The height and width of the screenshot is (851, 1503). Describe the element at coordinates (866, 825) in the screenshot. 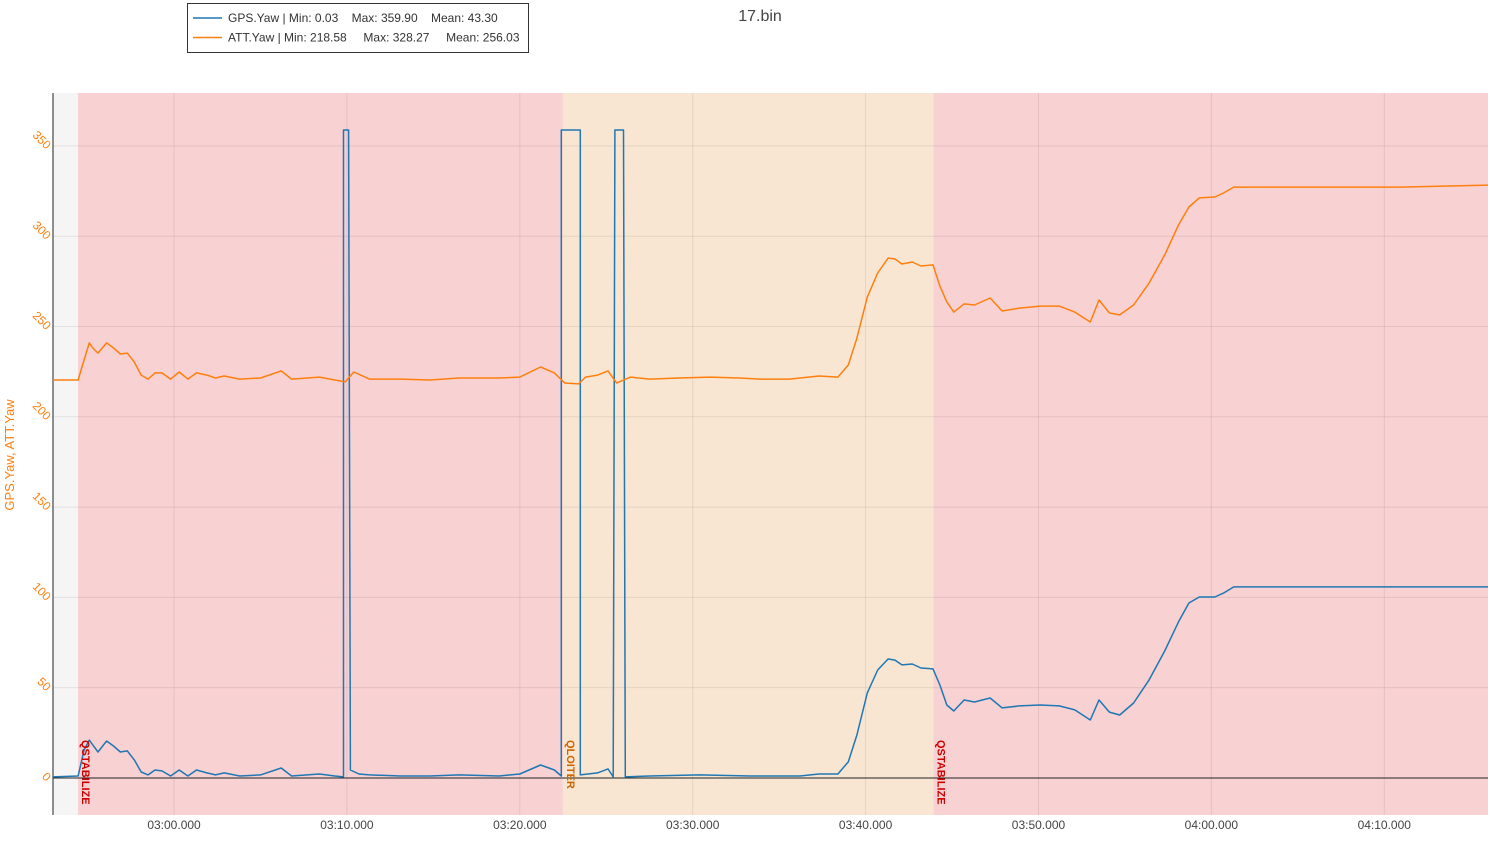

I see `x-tick-label: 03:40.000` at that location.